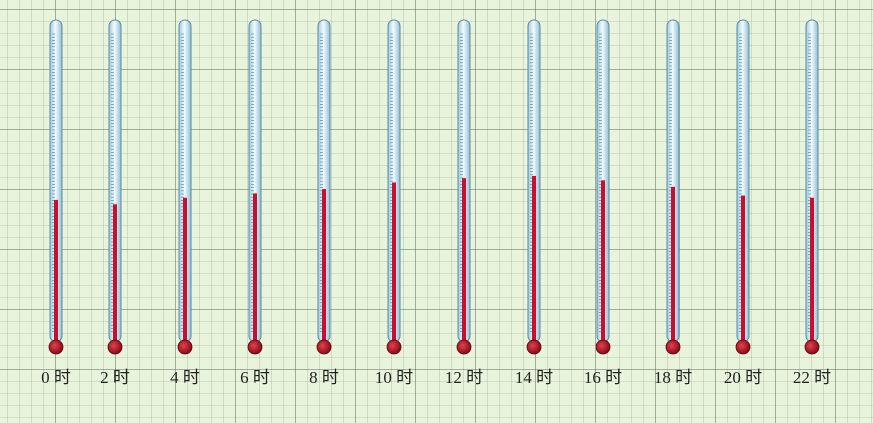  Describe the element at coordinates (743, 377) in the screenshot. I see `x-tick-label: 20 时` at that location.